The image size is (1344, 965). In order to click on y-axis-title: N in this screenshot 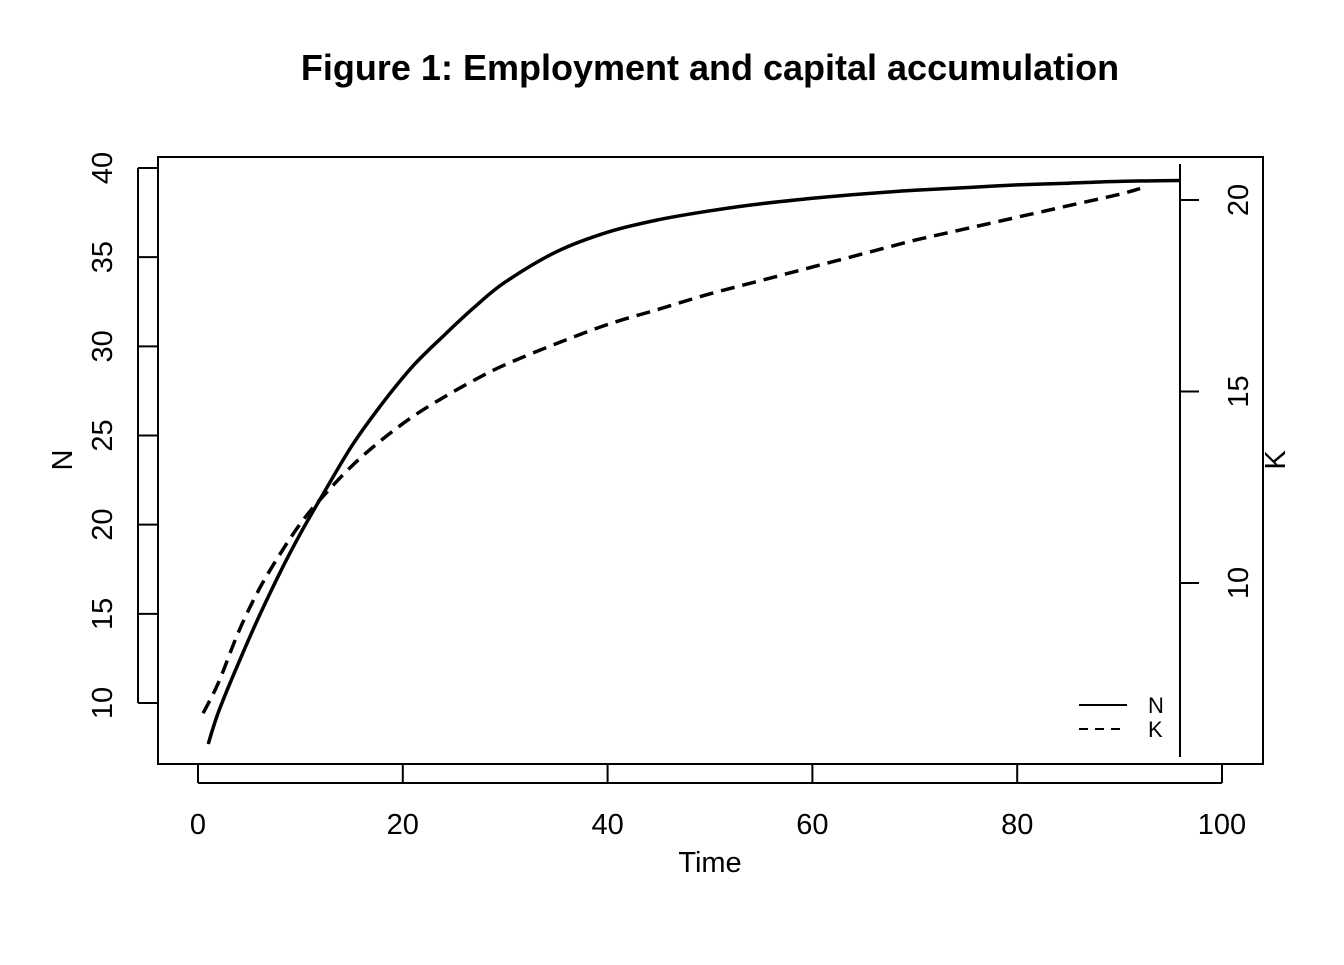, I will do `click(63, 460)`.